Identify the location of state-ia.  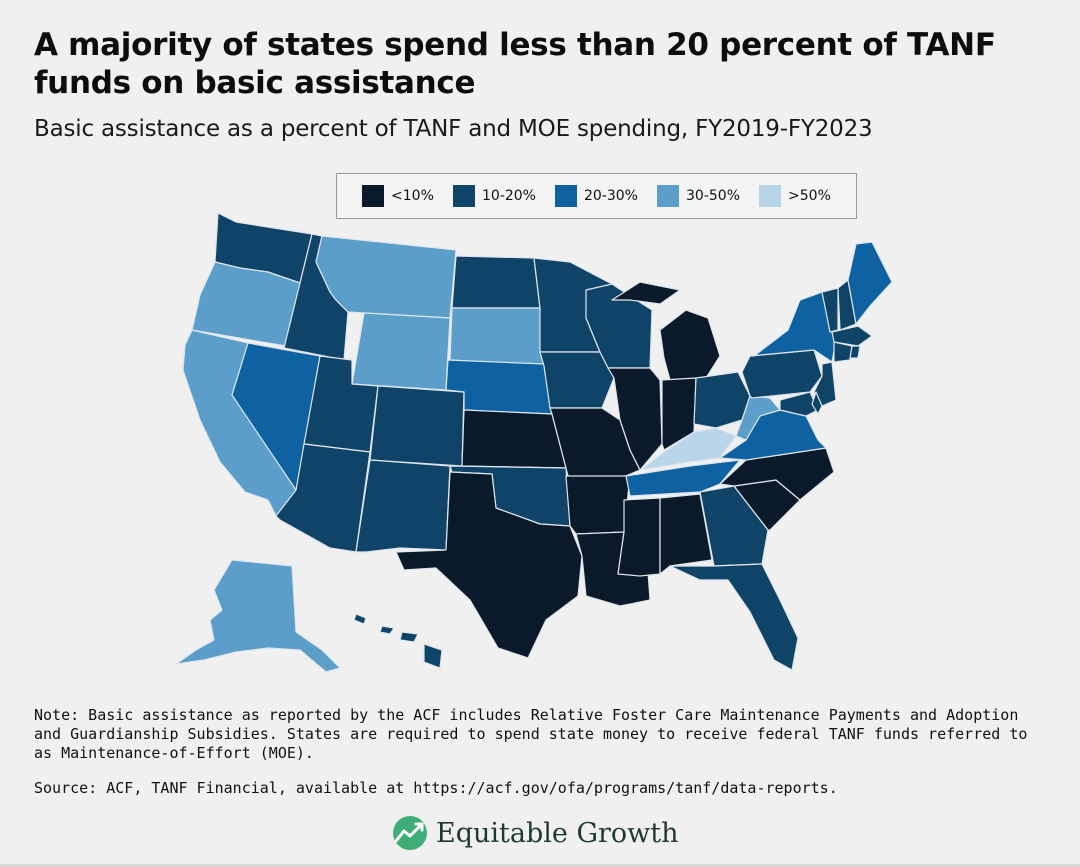
(577, 380).